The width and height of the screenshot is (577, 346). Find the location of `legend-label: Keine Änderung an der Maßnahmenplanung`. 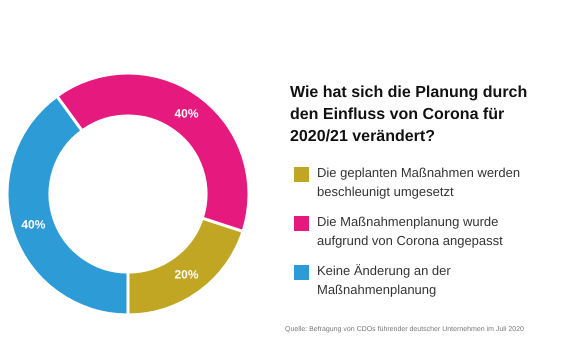

legend-label: Keine Änderung an der Maßnahmenplanung is located at coordinates (384, 280).